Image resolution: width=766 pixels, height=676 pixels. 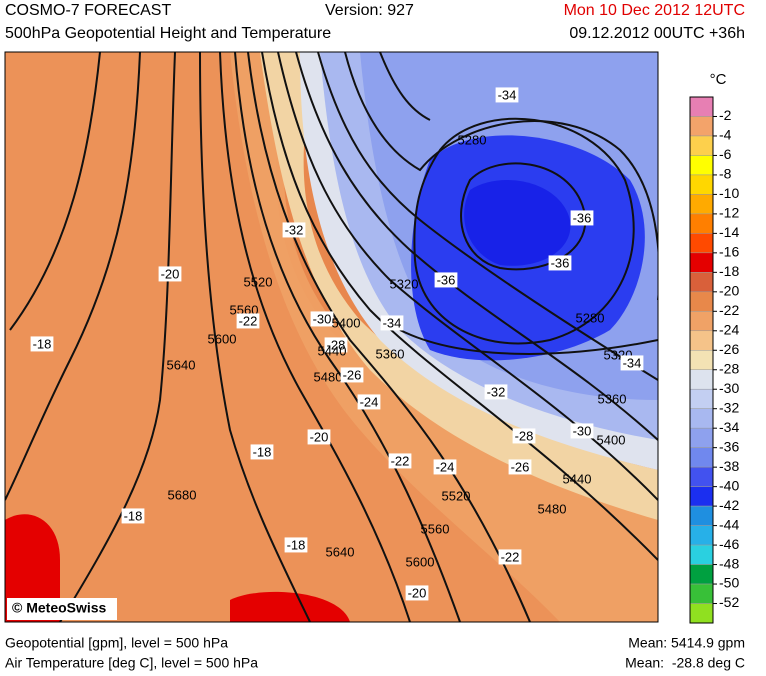 What do you see at coordinates (729, 602) in the screenshot?
I see `colorbar-label: -52` at bounding box center [729, 602].